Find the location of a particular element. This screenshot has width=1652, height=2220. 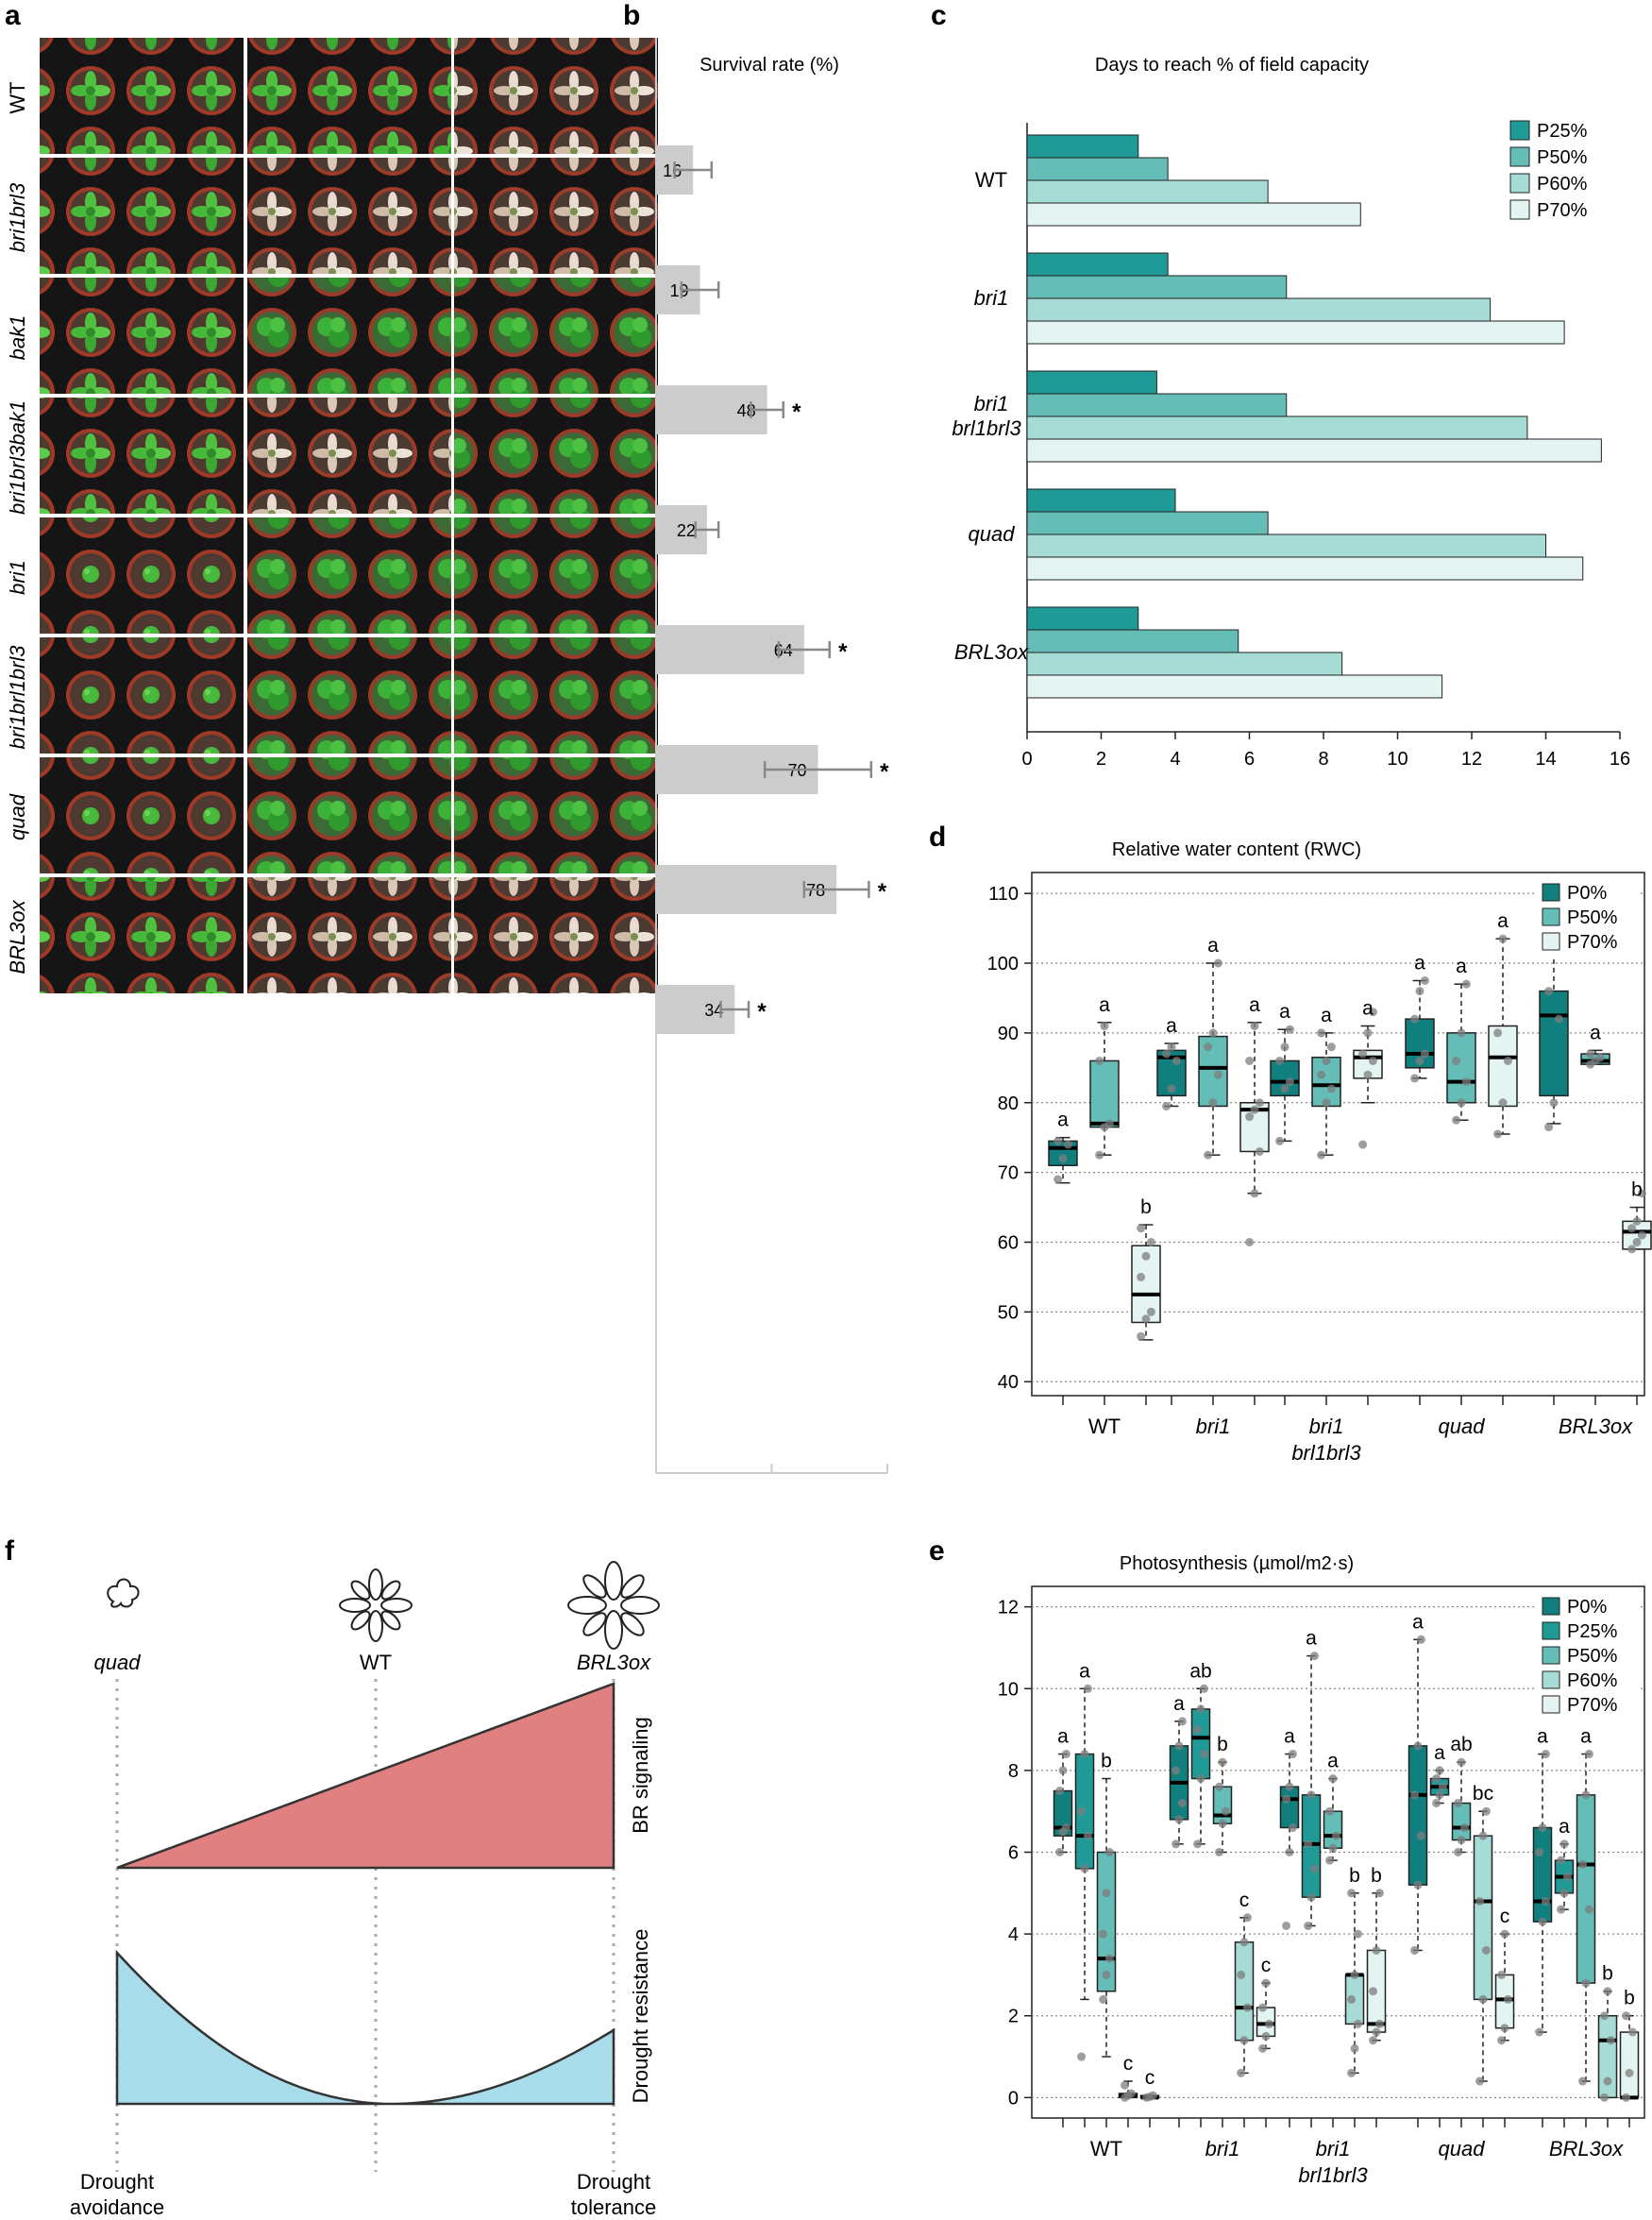

category-label: BRL3ox is located at coordinates (1586, 2149).